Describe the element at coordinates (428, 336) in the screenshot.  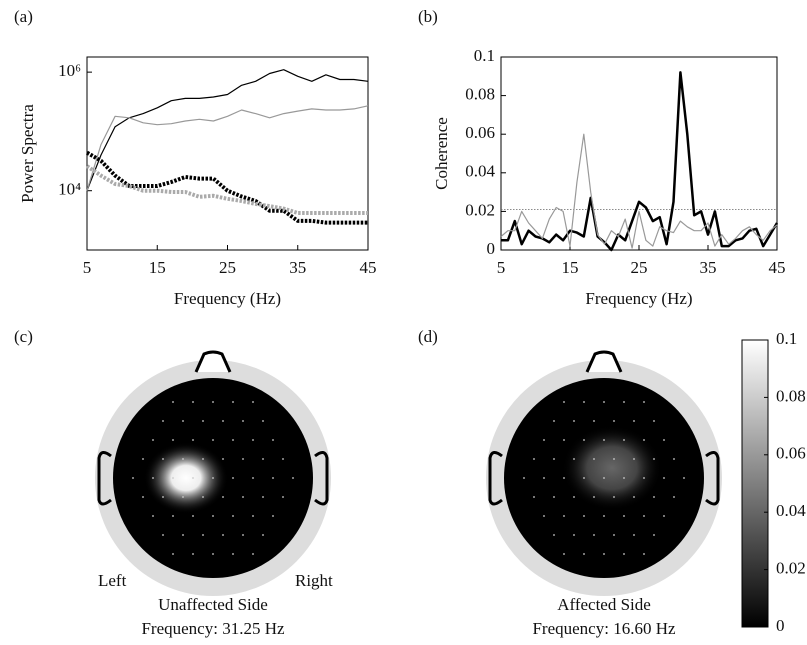
I see `panel-label: (d)` at that location.